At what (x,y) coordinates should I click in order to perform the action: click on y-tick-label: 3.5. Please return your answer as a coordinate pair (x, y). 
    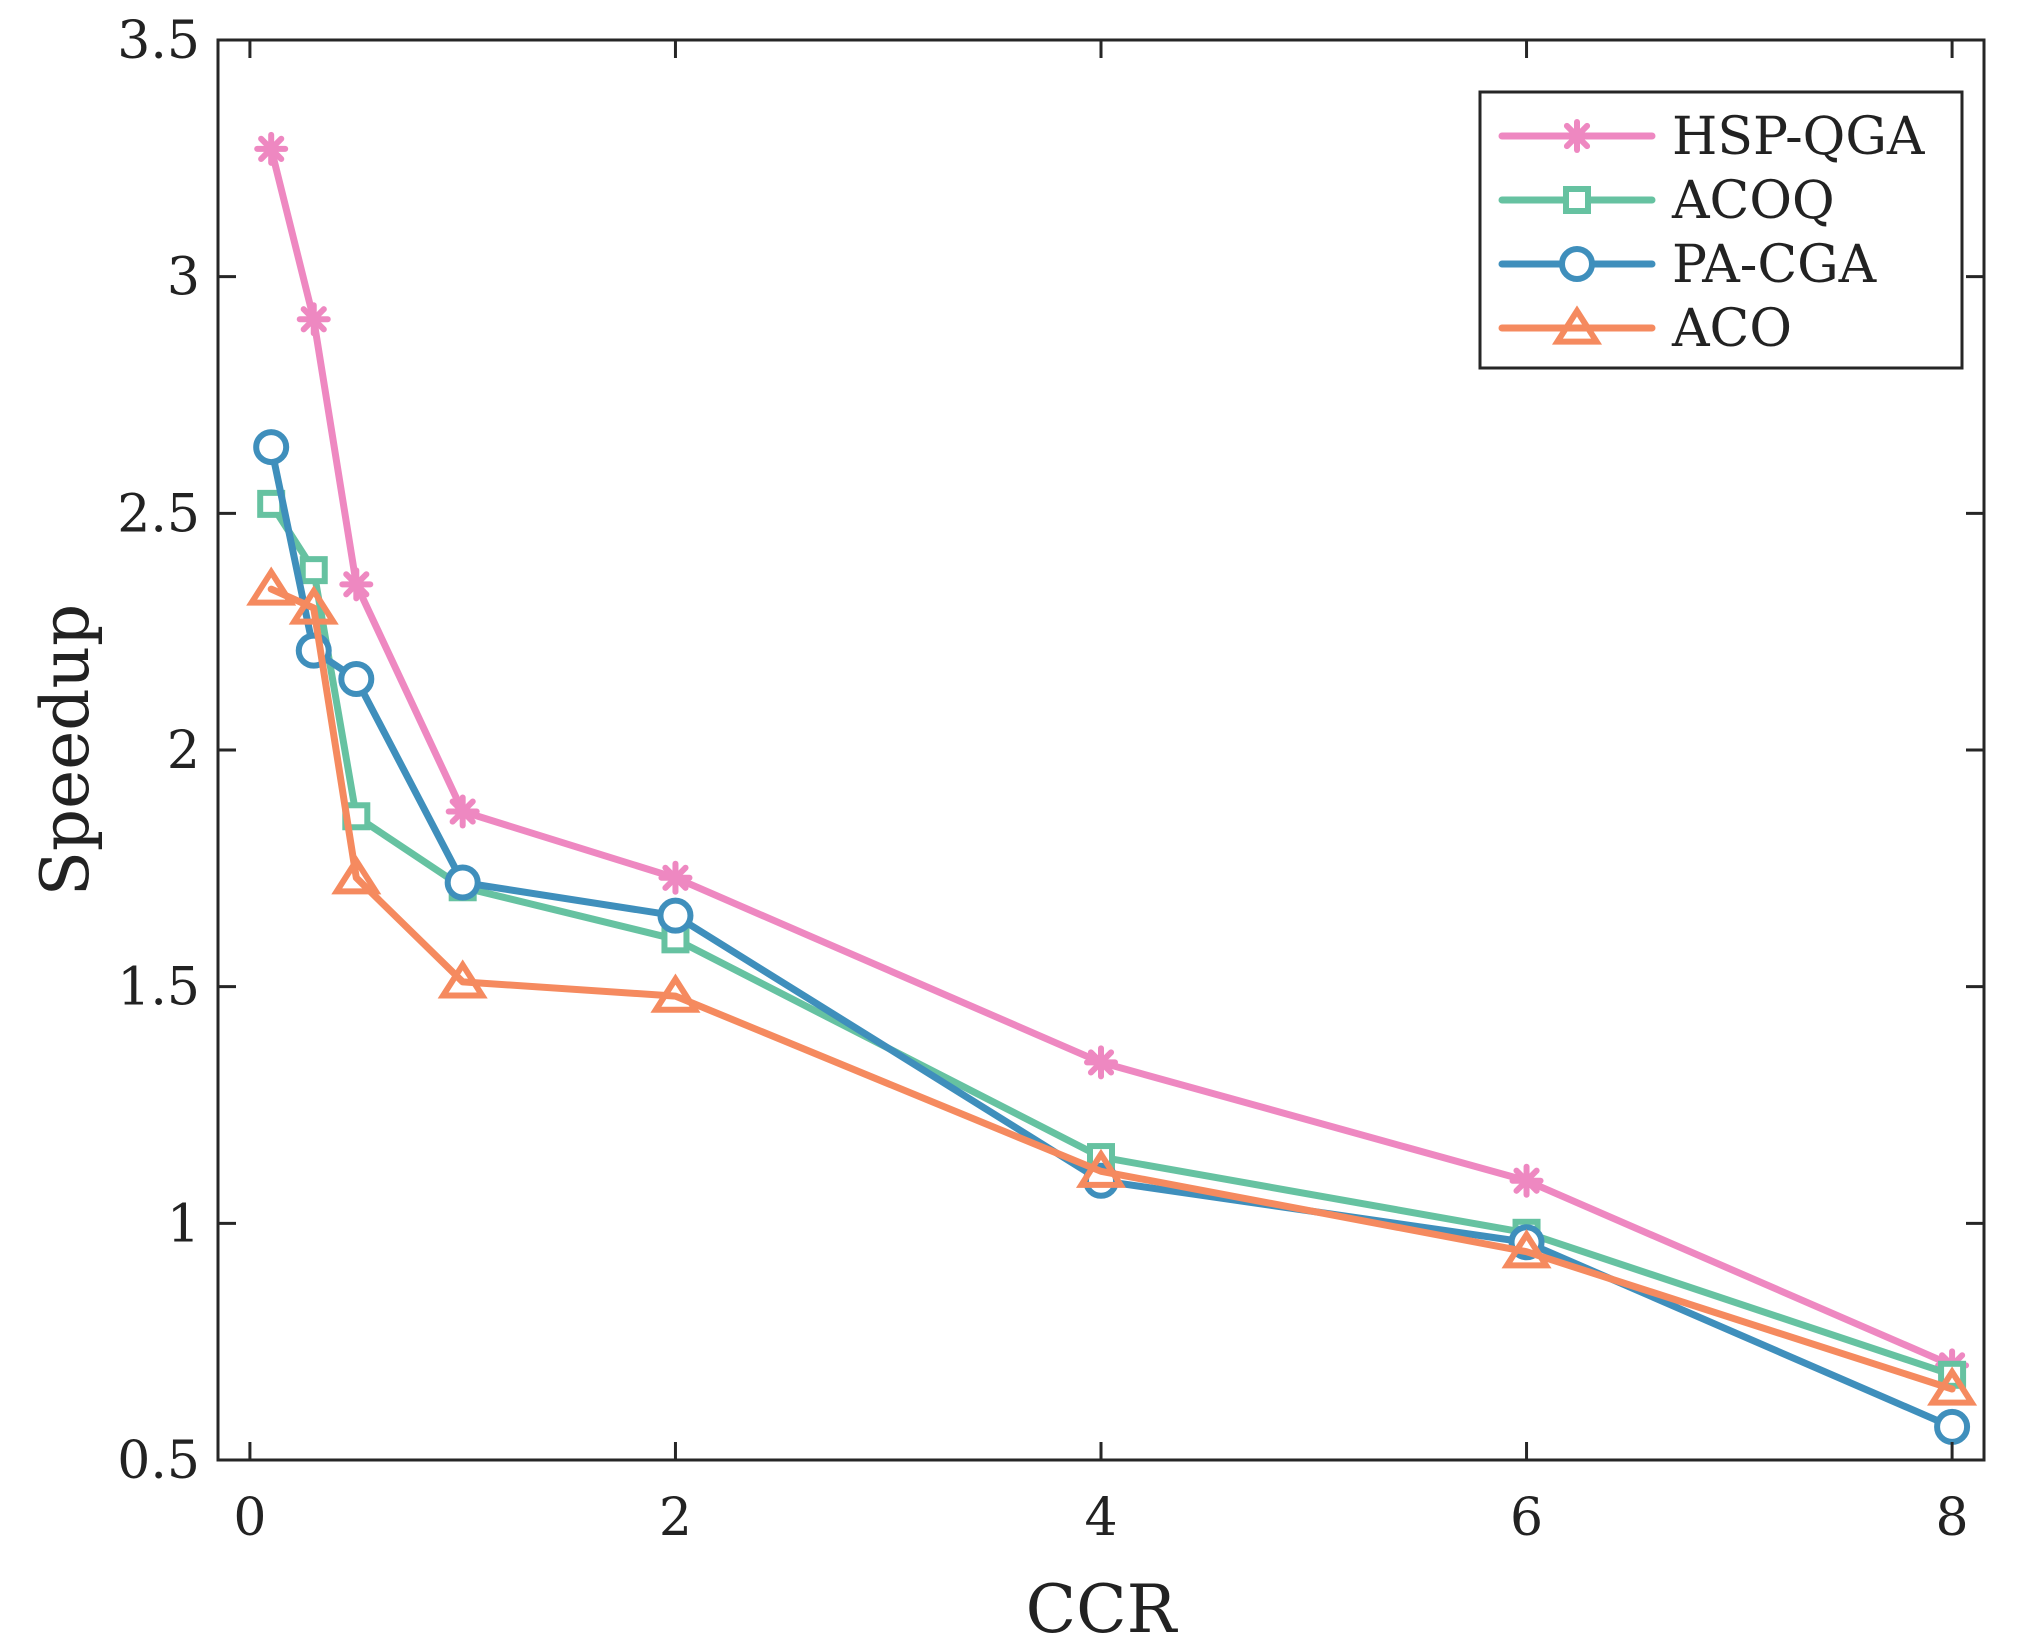
    Looking at the image, I should click on (158, 41).